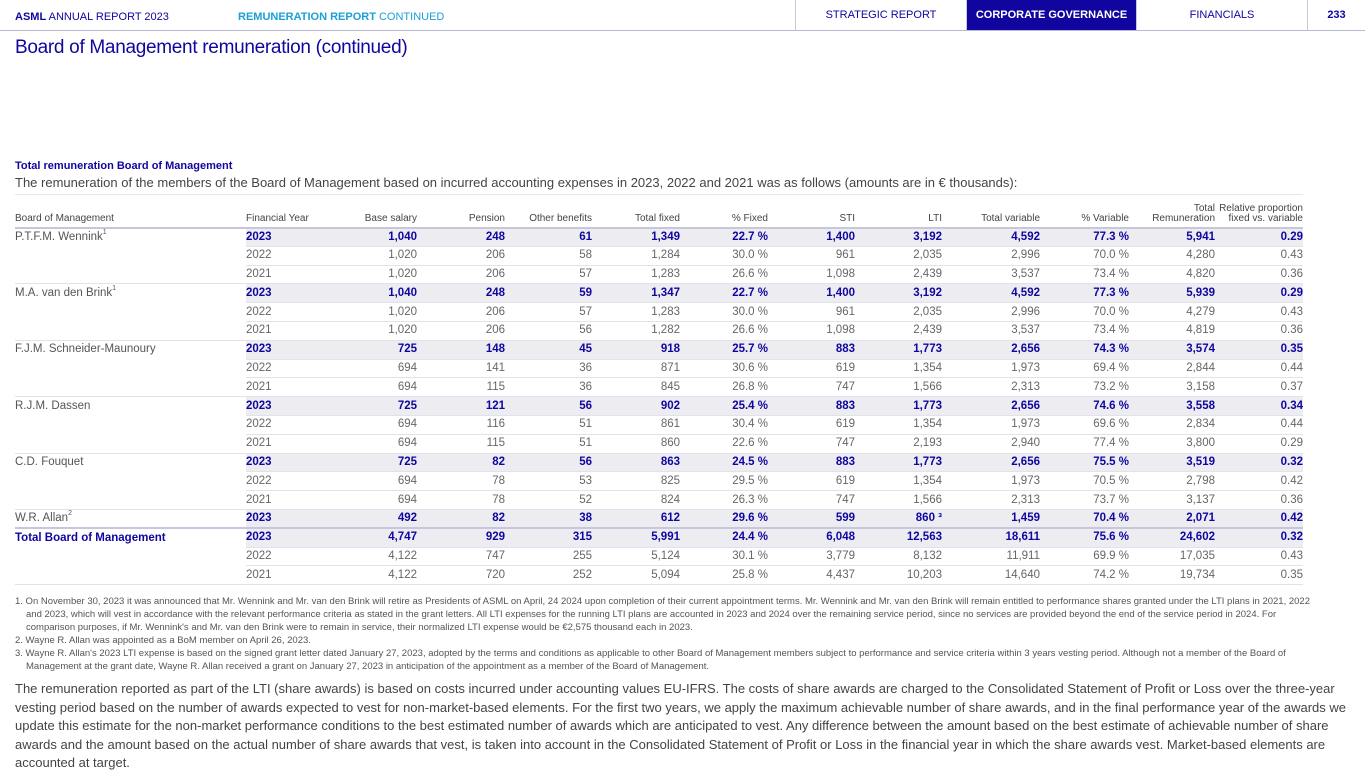 The width and height of the screenshot is (1365, 773). What do you see at coordinates (991, 481) in the screenshot?
I see `table-cell: 1,973` at bounding box center [991, 481].